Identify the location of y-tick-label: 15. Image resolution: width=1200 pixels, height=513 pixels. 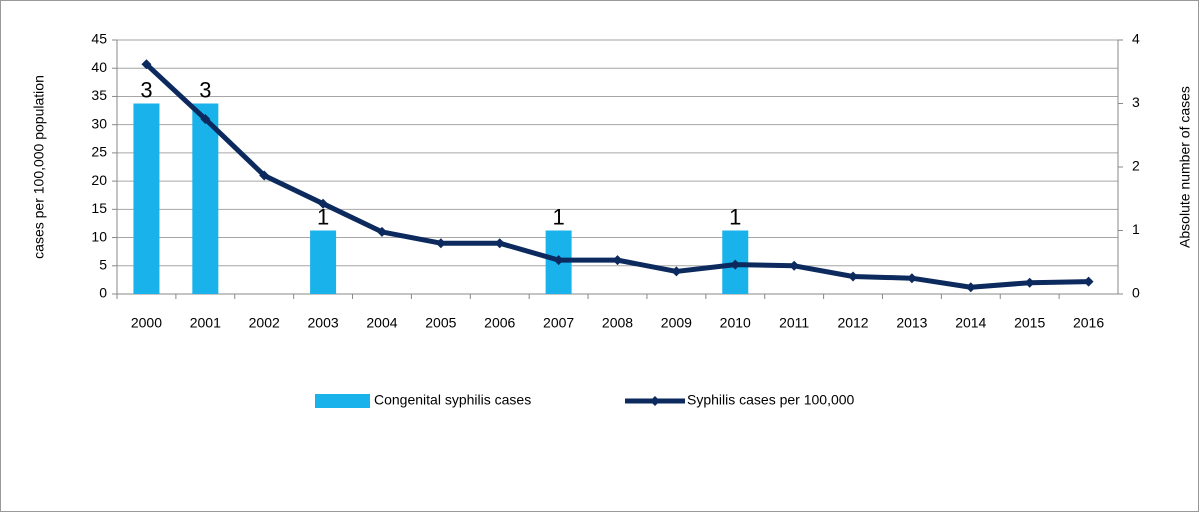
(99, 208).